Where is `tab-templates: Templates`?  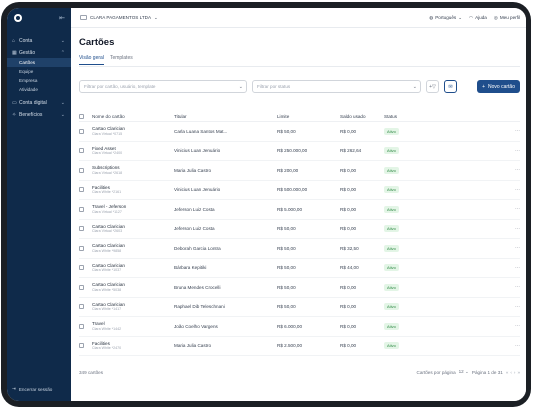
tab-templates: Templates is located at coordinates (121, 58).